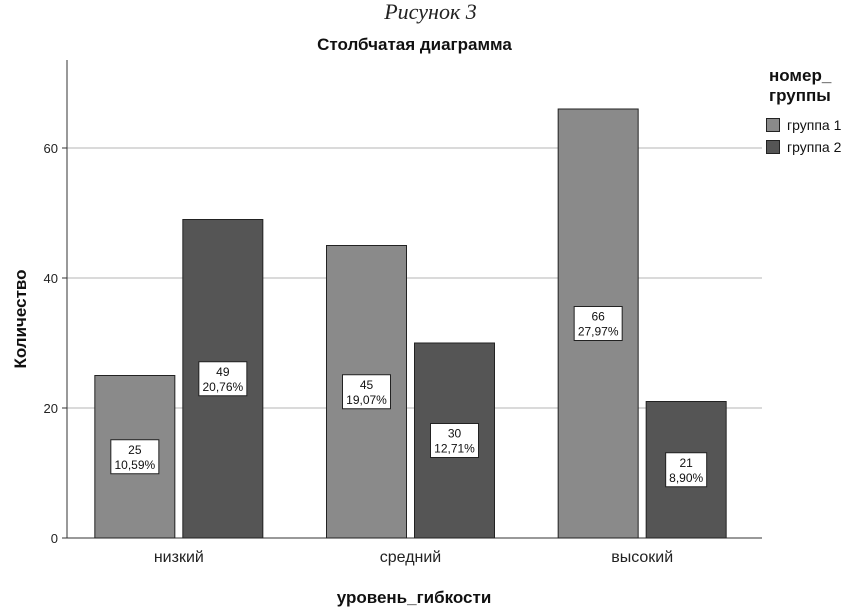 The width and height of the screenshot is (861, 615). I want to click on x-axis-label: уровень_гибкости, so click(414, 597).